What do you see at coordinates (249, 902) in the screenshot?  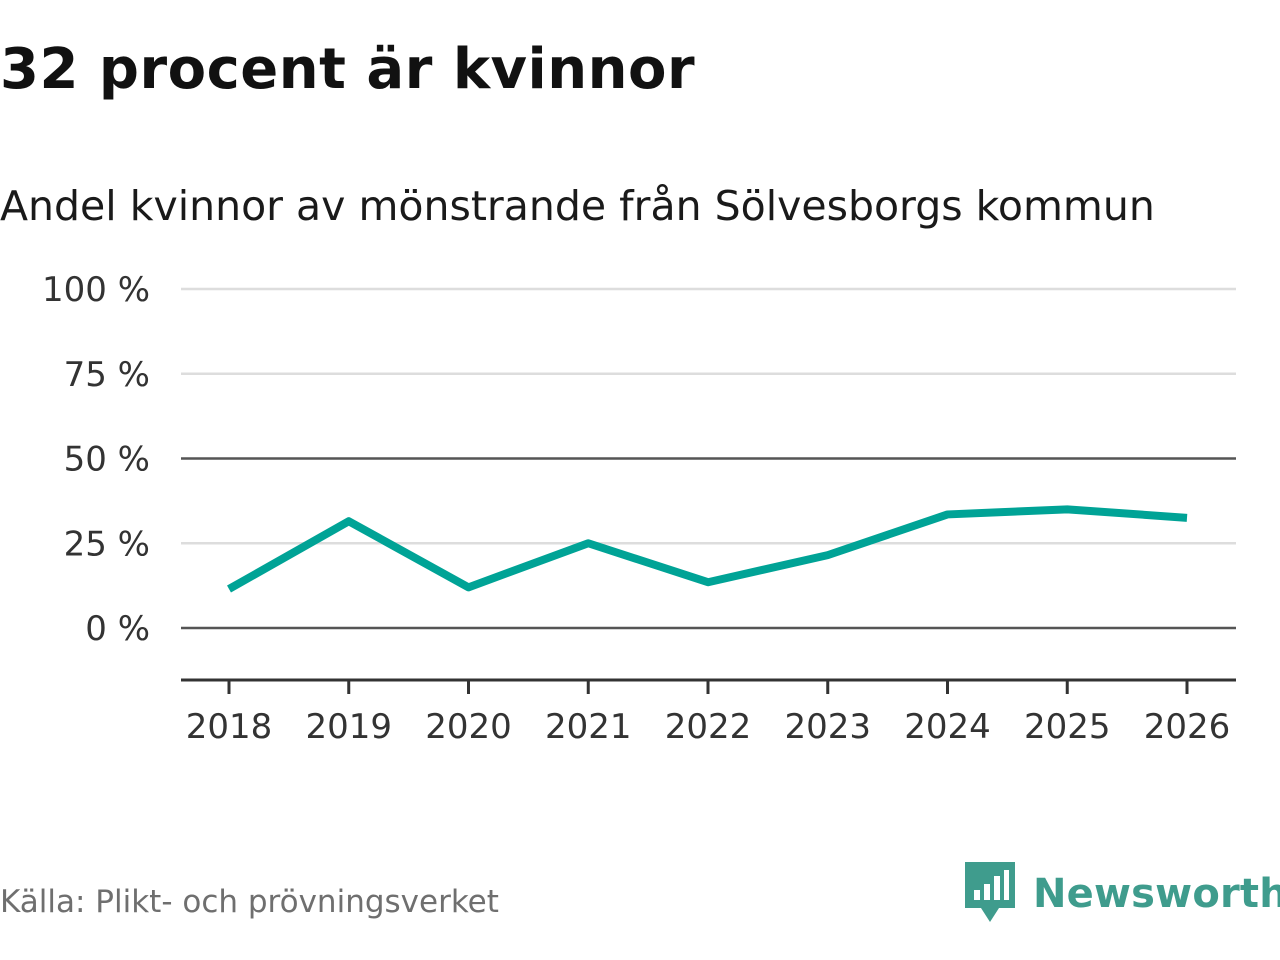 I see `source-note: Källa: Plikt- och prövningsverket` at bounding box center [249, 902].